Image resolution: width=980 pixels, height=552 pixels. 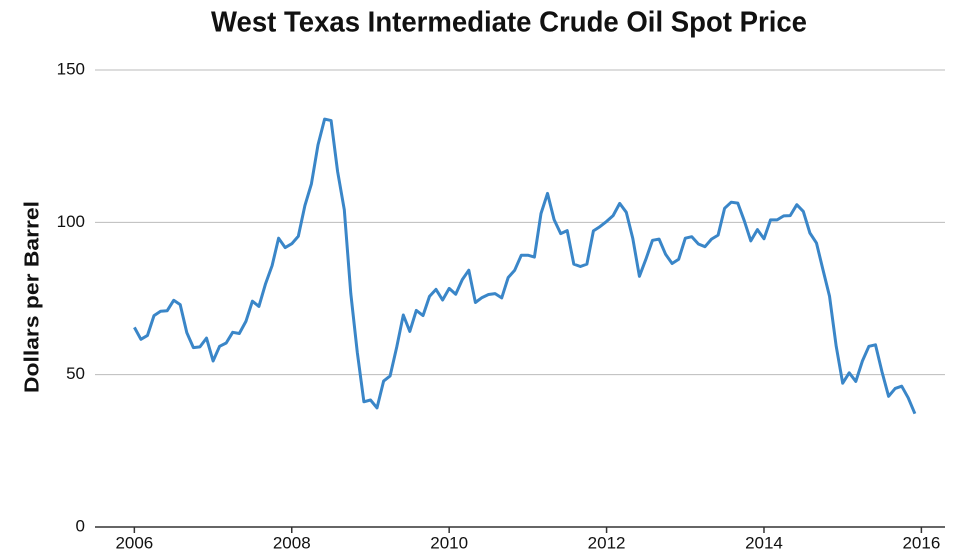 I want to click on y-tick-label: 150, so click(x=71, y=68).